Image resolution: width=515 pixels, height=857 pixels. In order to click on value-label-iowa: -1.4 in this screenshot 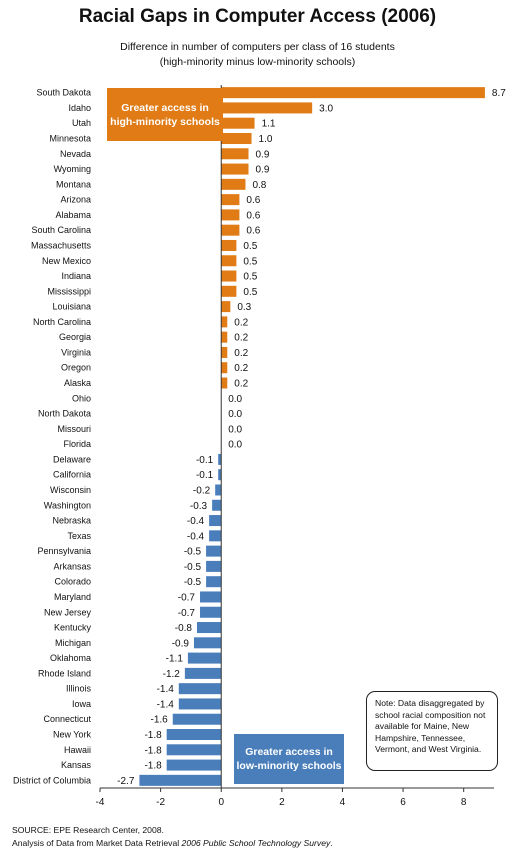, I will do `click(166, 704)`.